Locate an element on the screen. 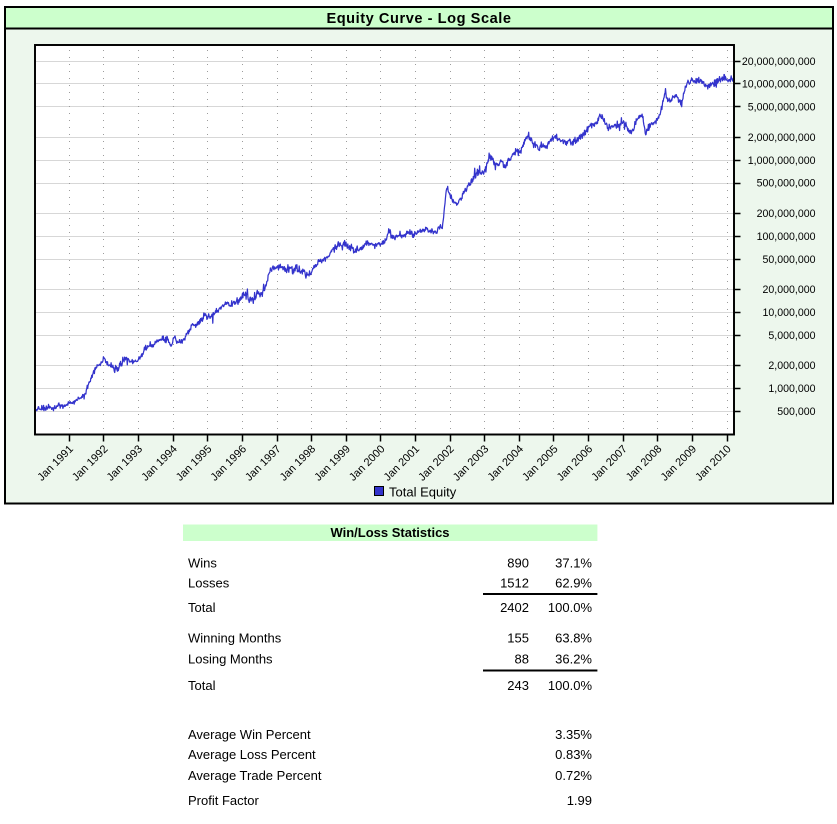 The image size is (837, 824). svg-text: 1.99 is located at coordinates (579, 800).